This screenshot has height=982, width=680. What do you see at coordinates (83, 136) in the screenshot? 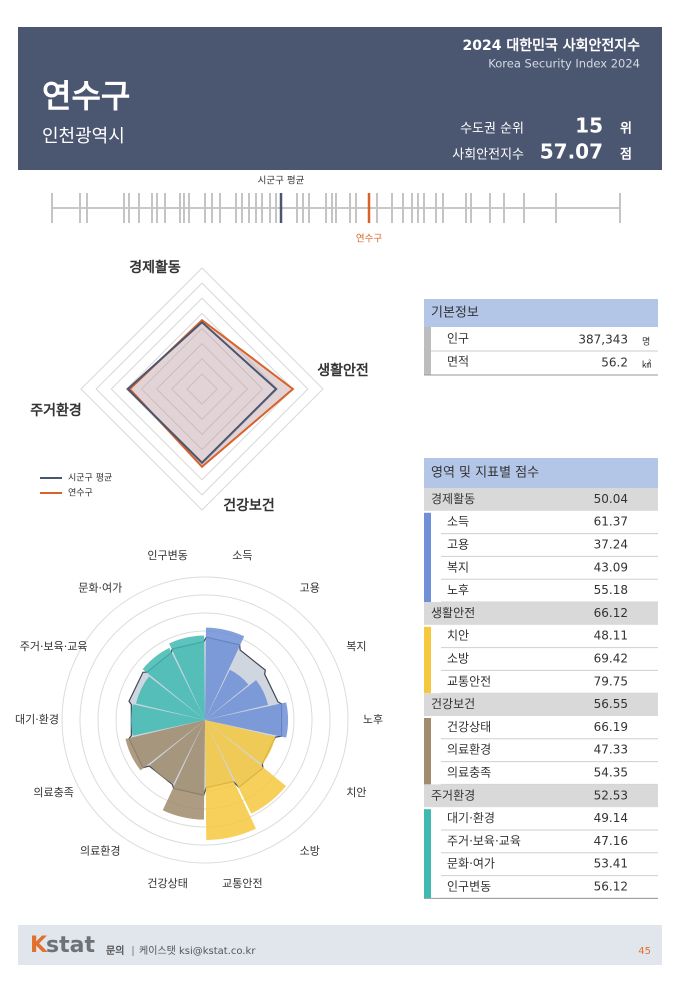
I see `province-name: 인천광역시` at bounding box center [83, 136].